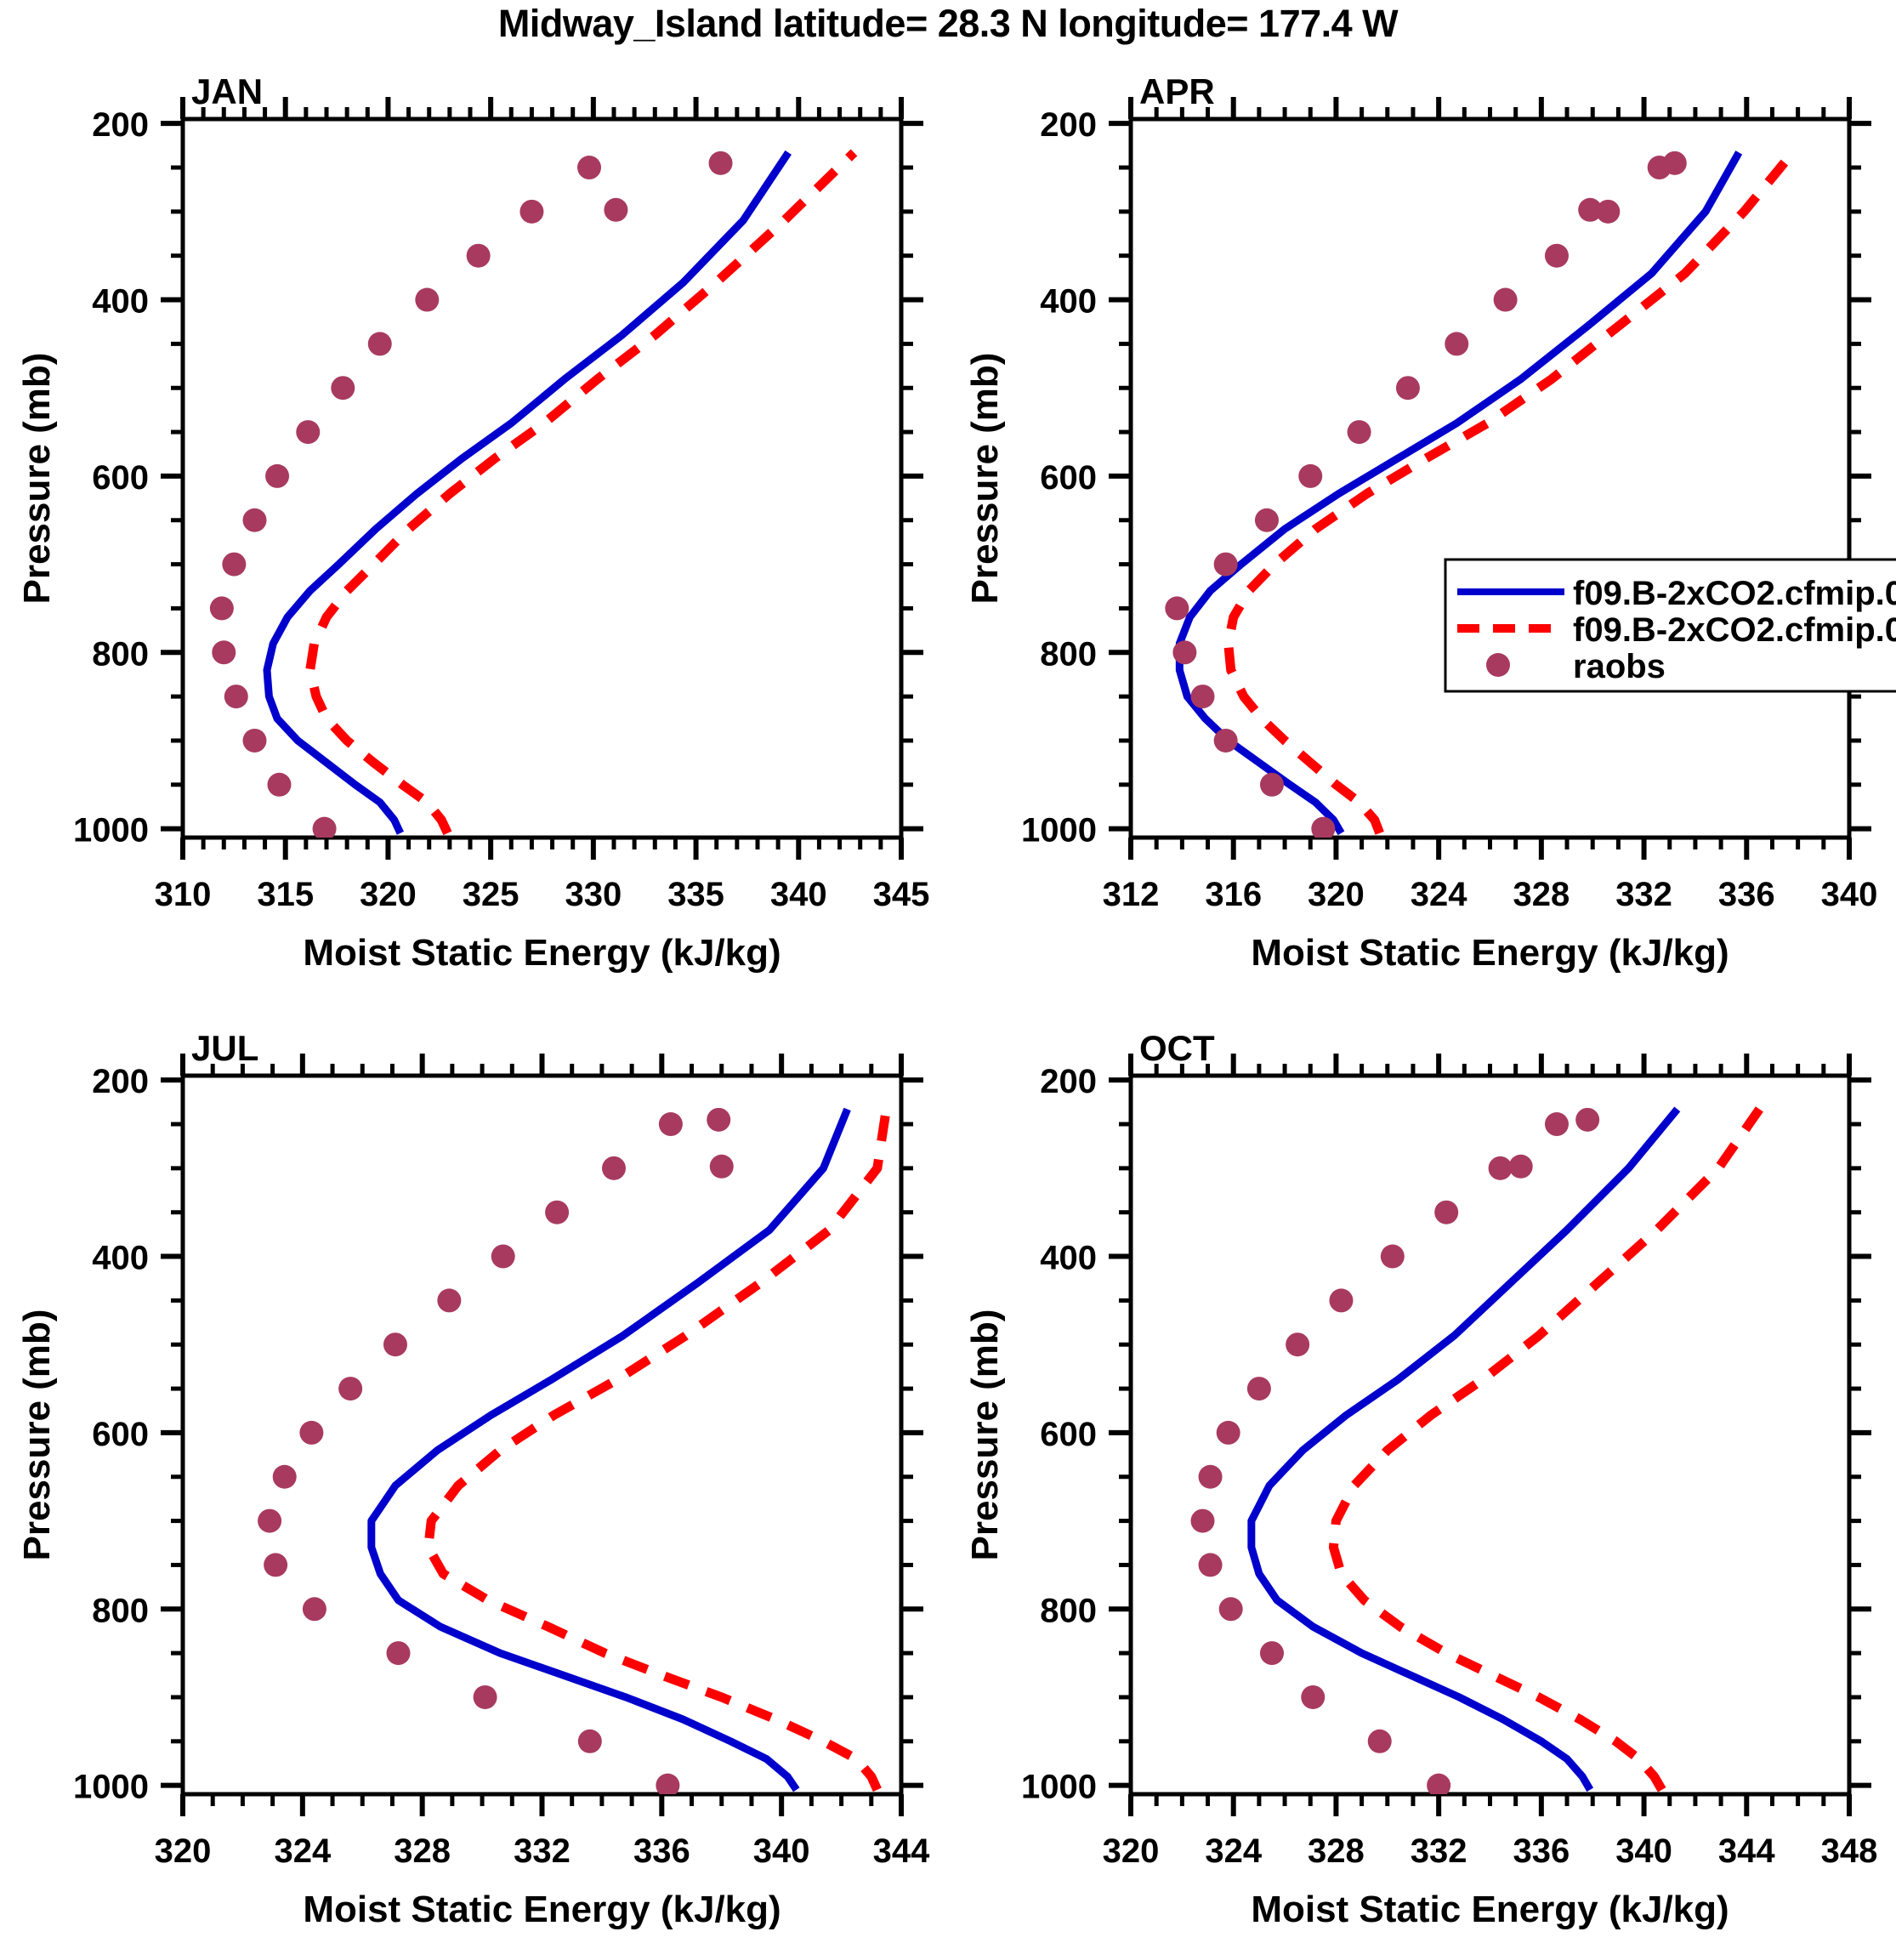  What do you see at coordinates (593, 894) in the screenshot?
I see `x-tick-label: 330` at bounding box center [593, 894].